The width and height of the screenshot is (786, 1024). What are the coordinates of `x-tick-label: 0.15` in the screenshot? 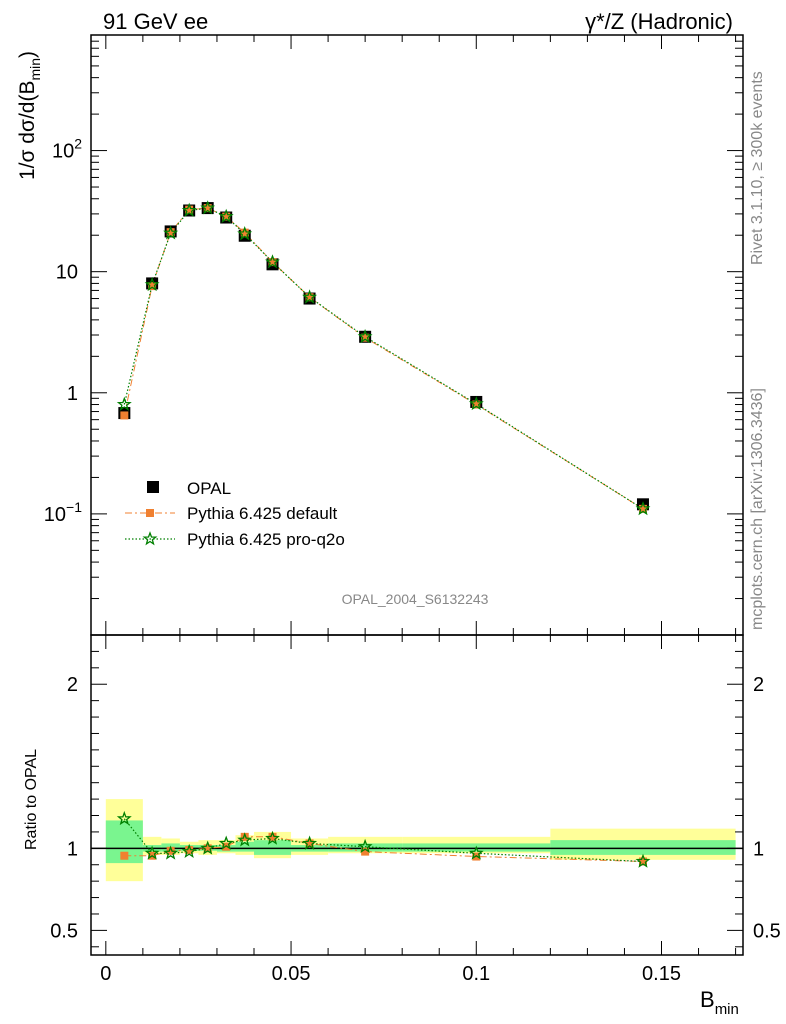 It's located at (661, 974).